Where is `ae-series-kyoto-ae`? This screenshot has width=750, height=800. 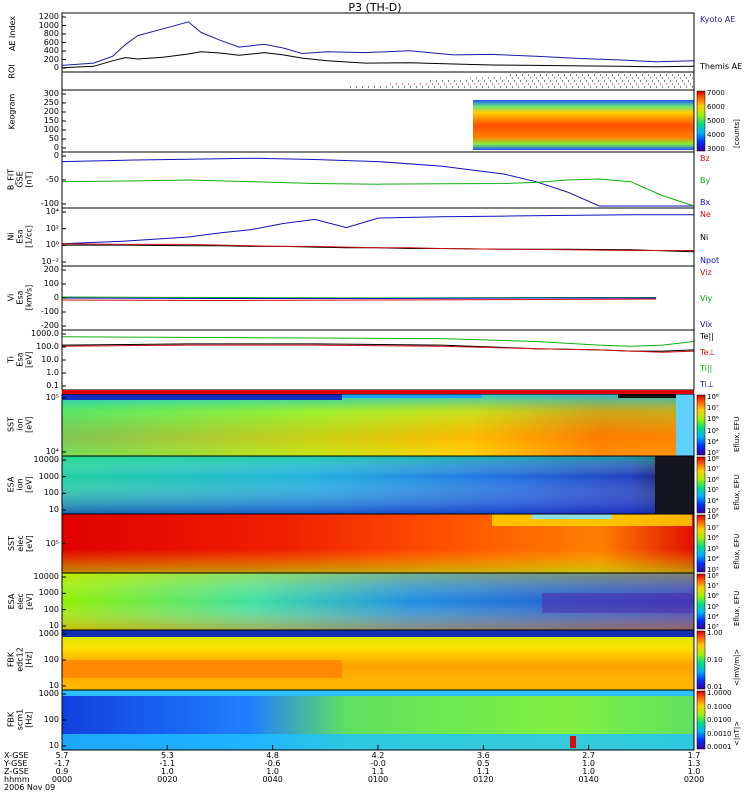
ae-series-kyoto-ae is located at coordinates (378, 43).